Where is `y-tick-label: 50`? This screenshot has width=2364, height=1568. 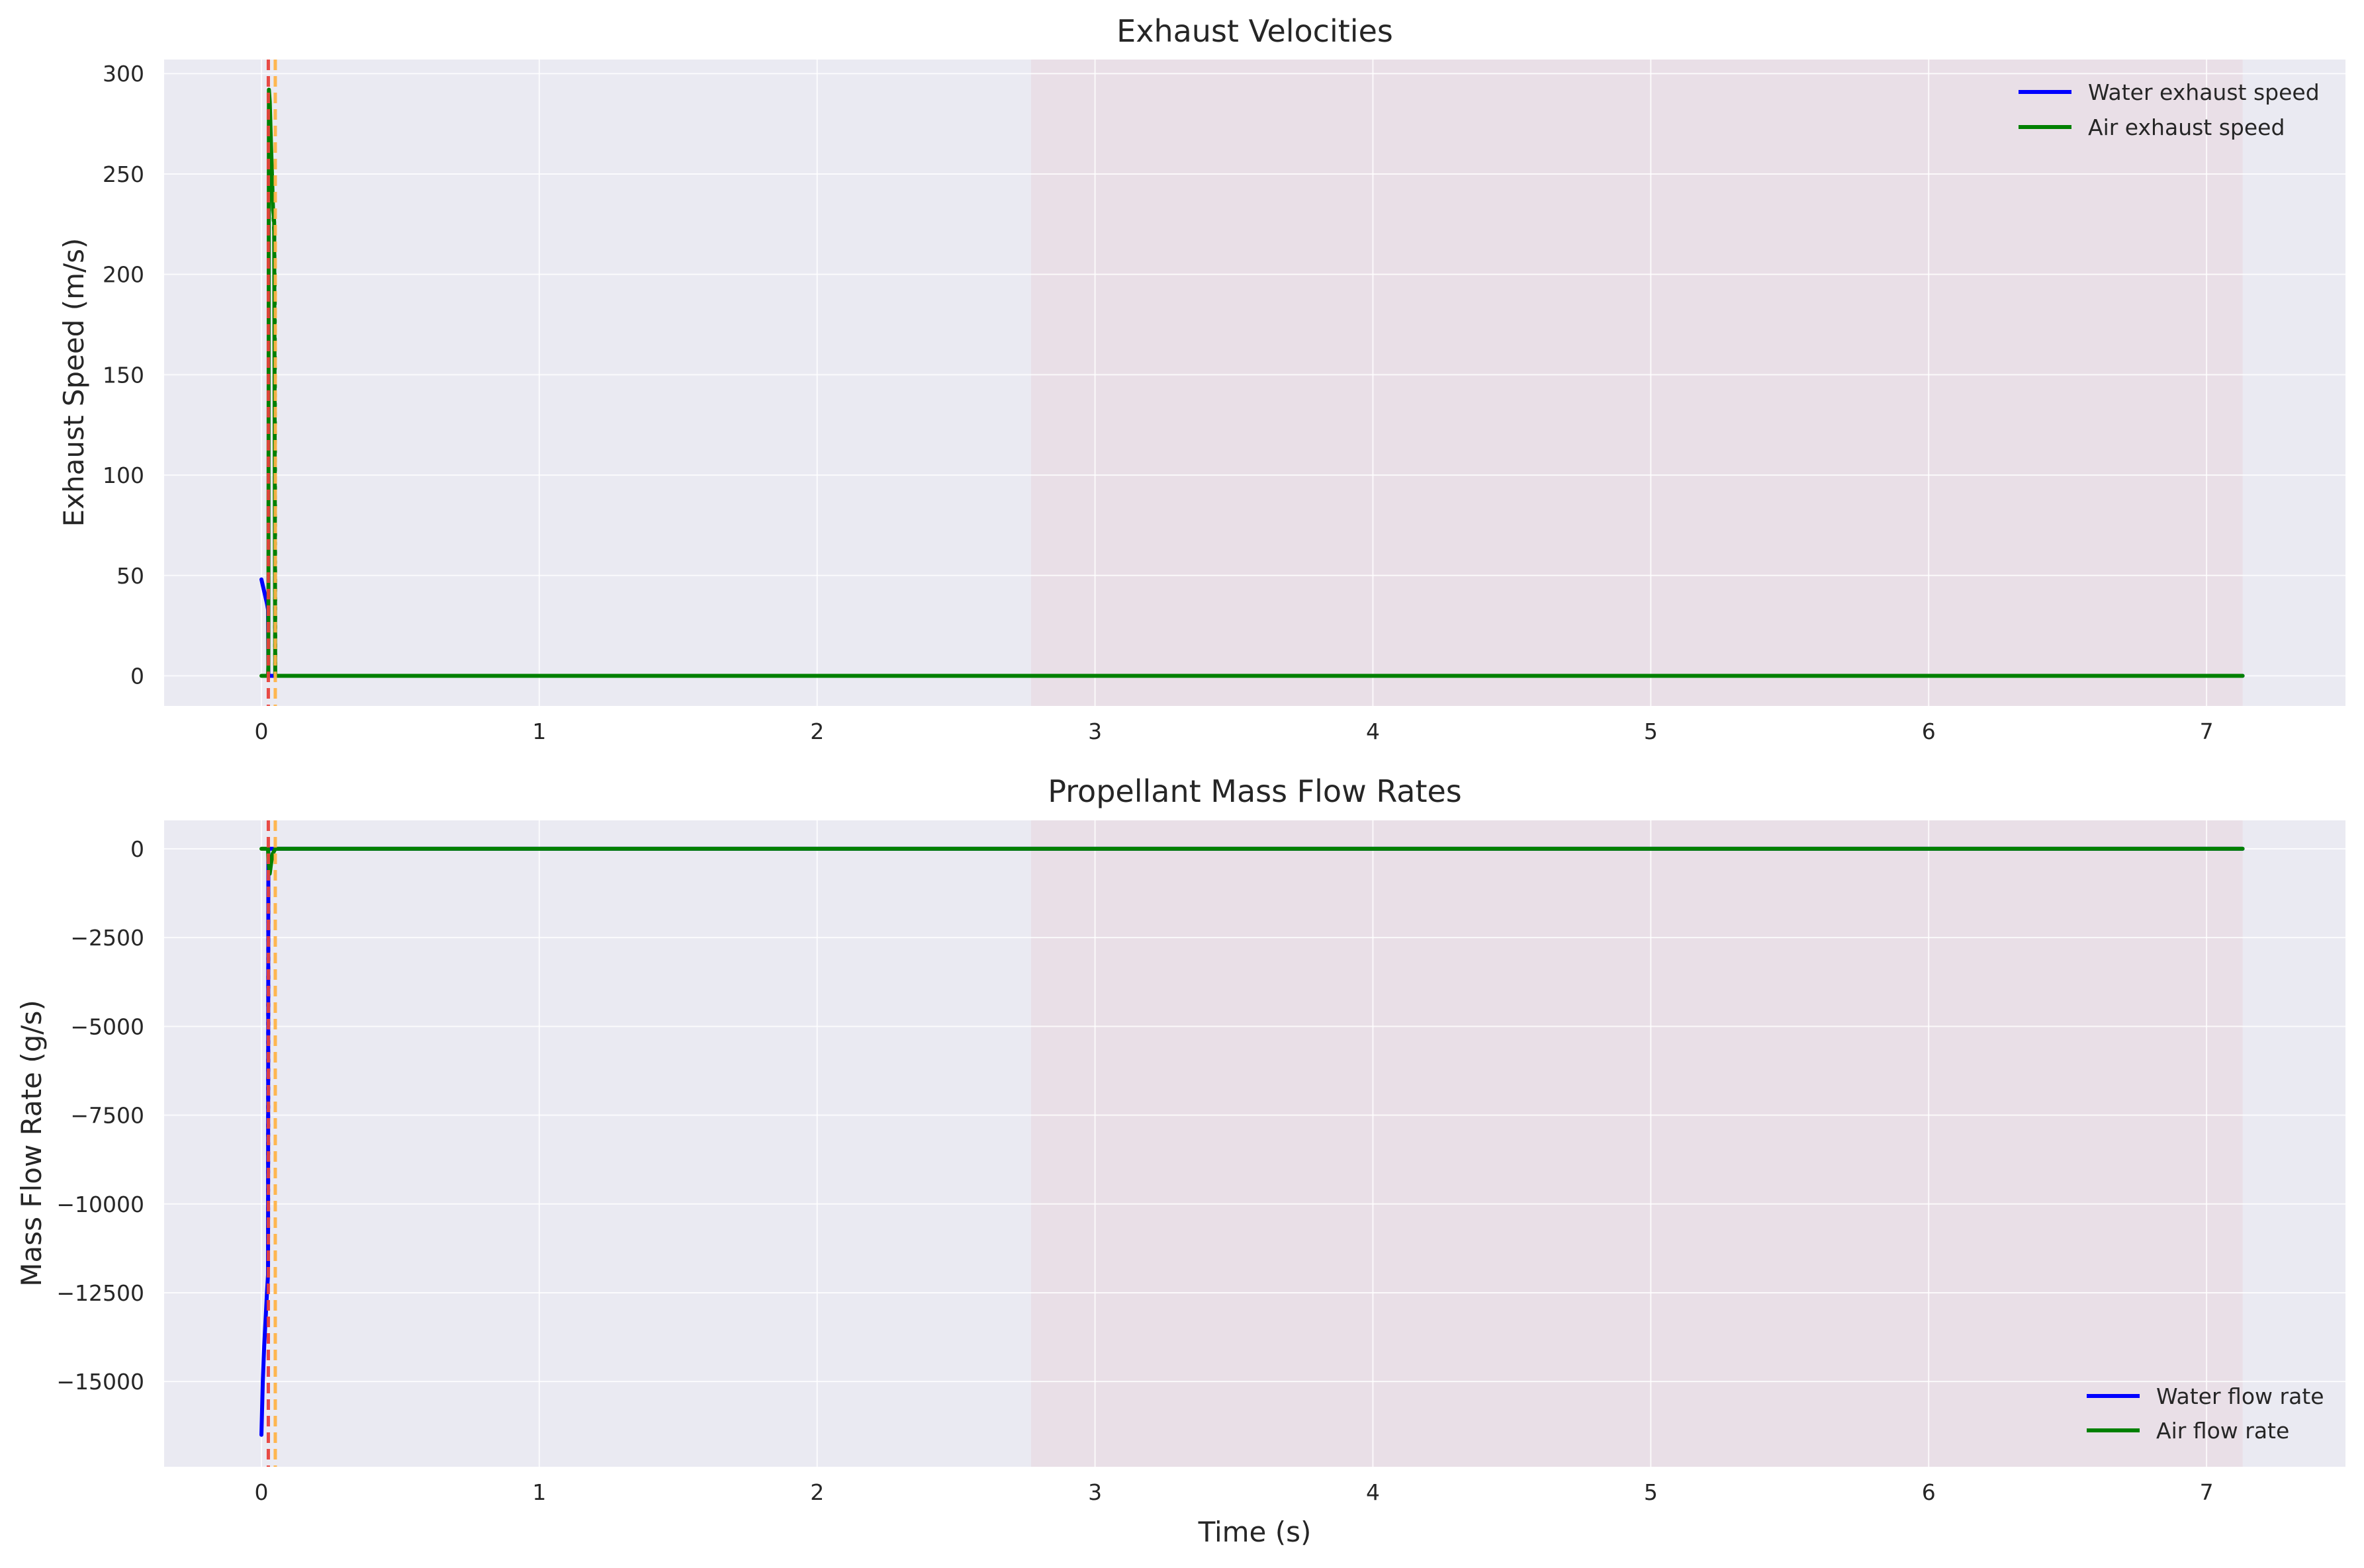
y-tick-label: 50 is located at coordinates (130, 576).